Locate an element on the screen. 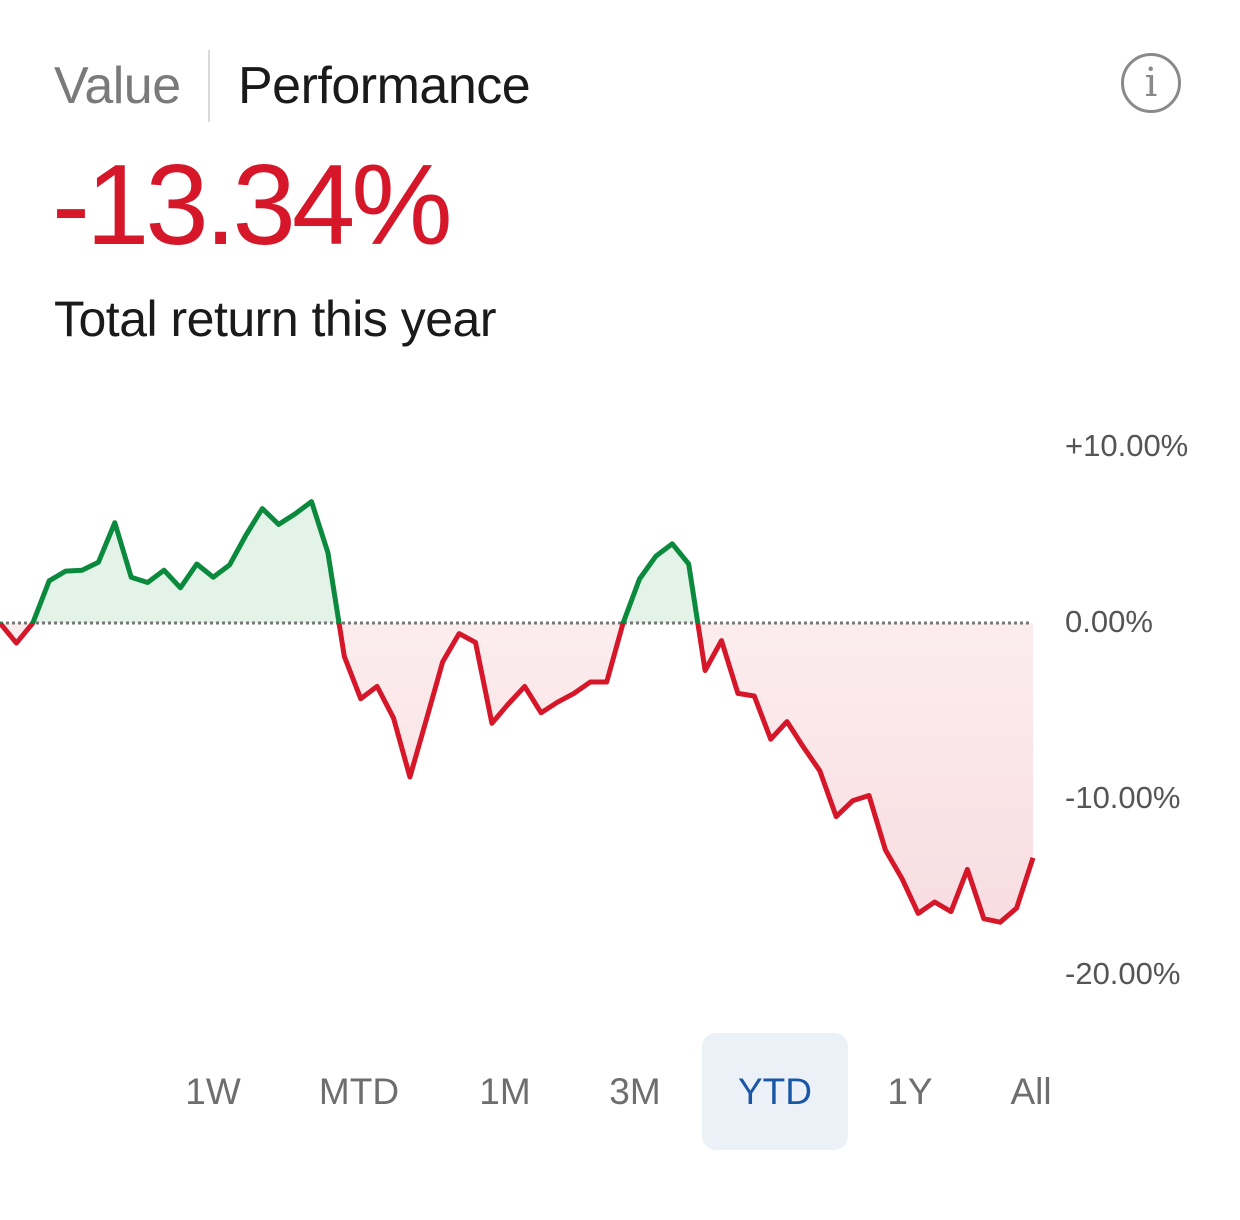  range-3m: 3M is located at coordinates (635, 1091).